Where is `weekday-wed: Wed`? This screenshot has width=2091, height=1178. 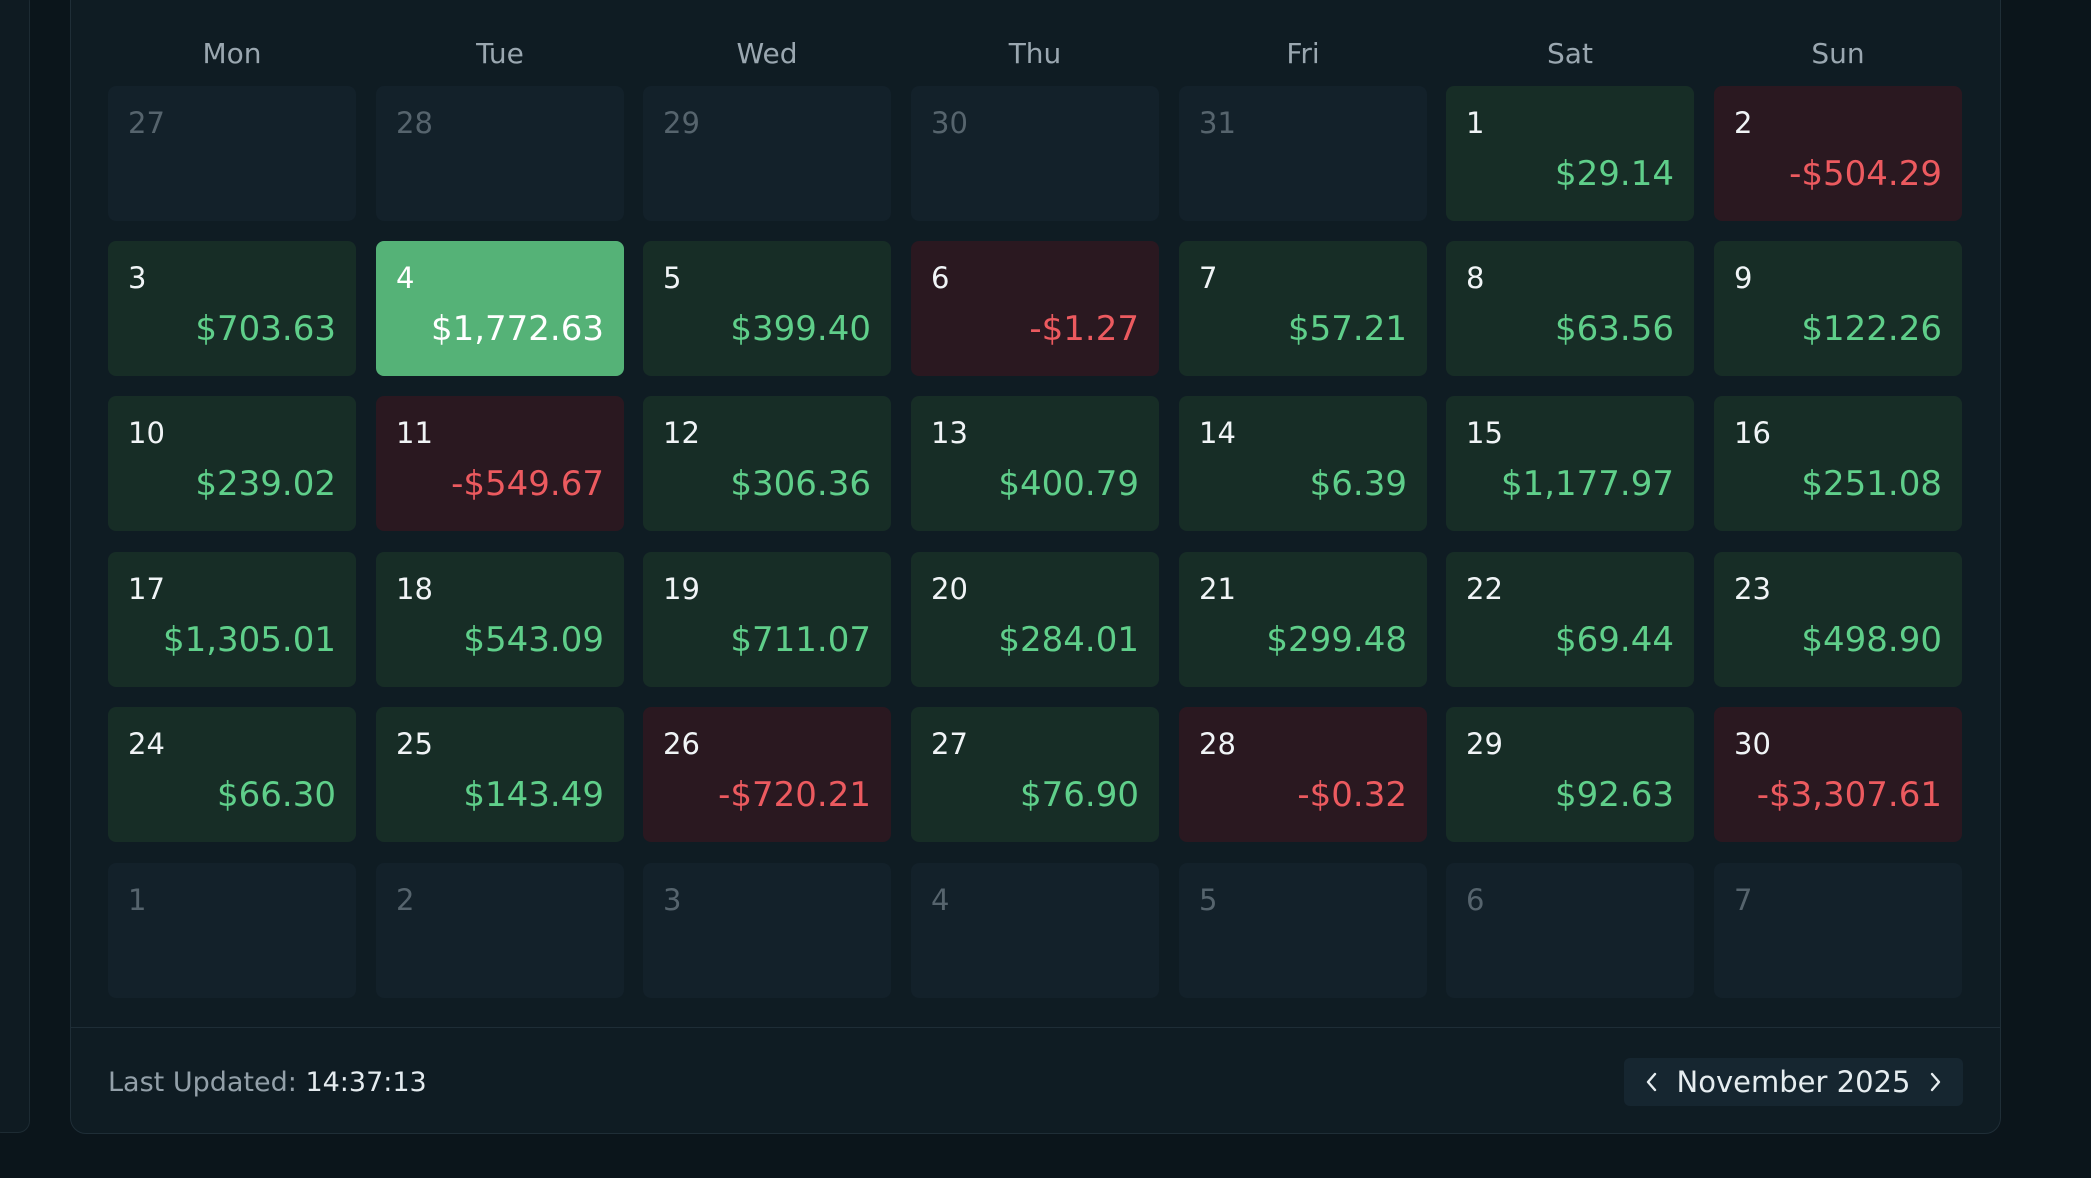 weekday-wed: Wed is located at coordinates (767, 53).